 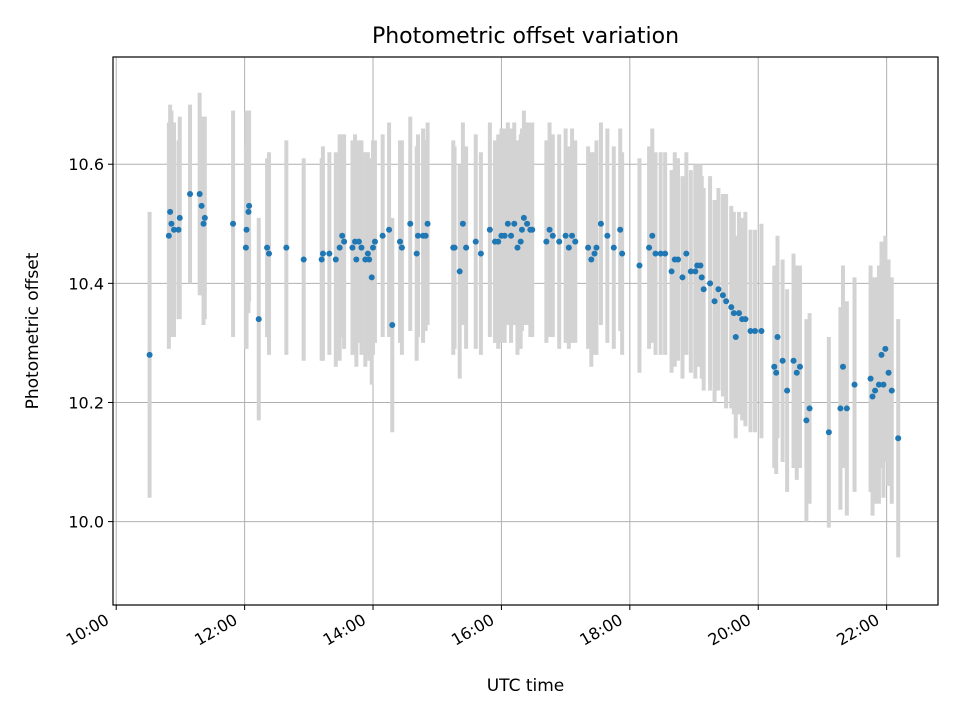 What do you see at coordinates (472, 630) in the screenshot?
I see `x-tick-label: 16:00` at bounding box center [472, 630].